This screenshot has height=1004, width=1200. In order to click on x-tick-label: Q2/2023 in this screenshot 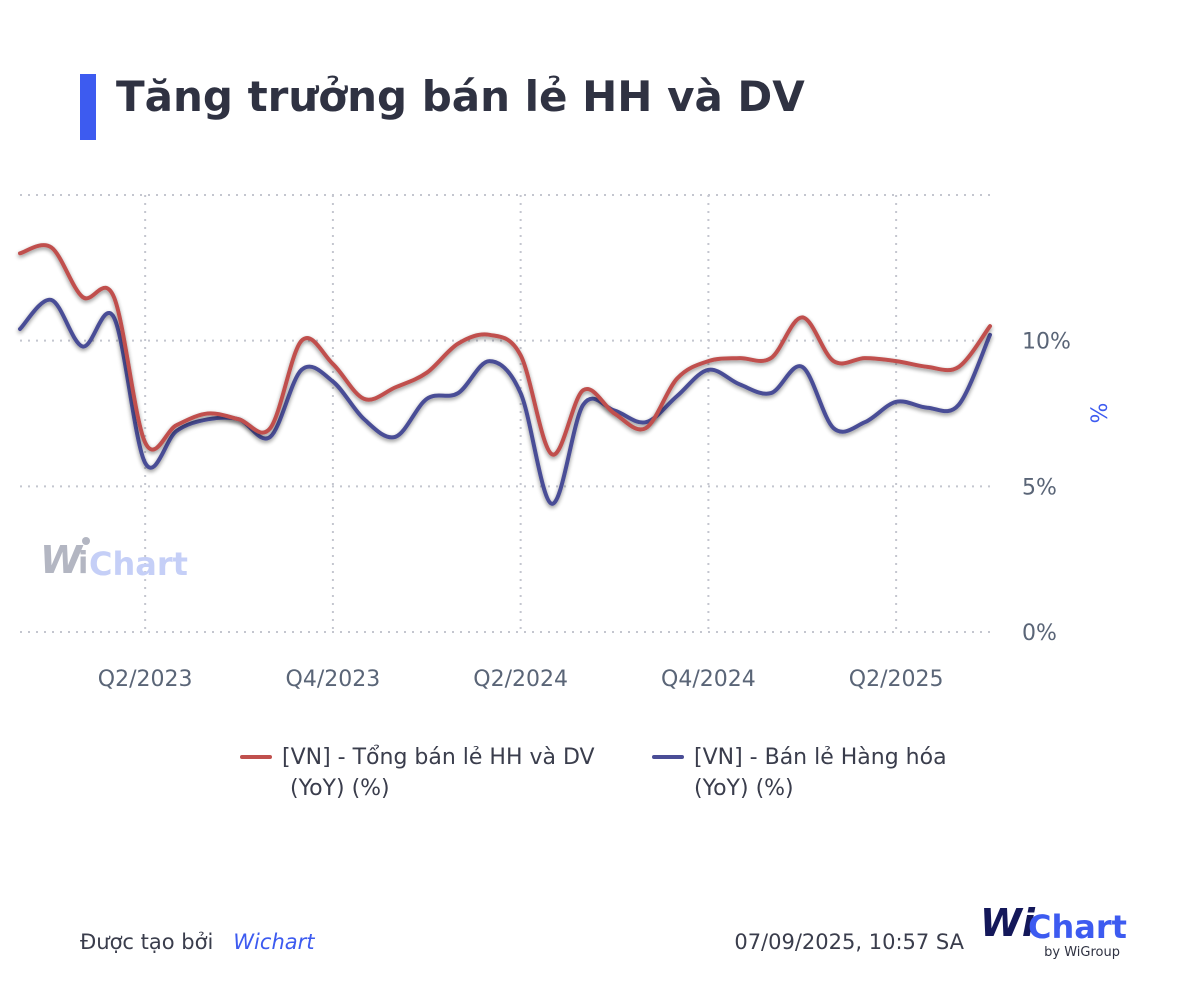, I will do `click(145, 679)`.